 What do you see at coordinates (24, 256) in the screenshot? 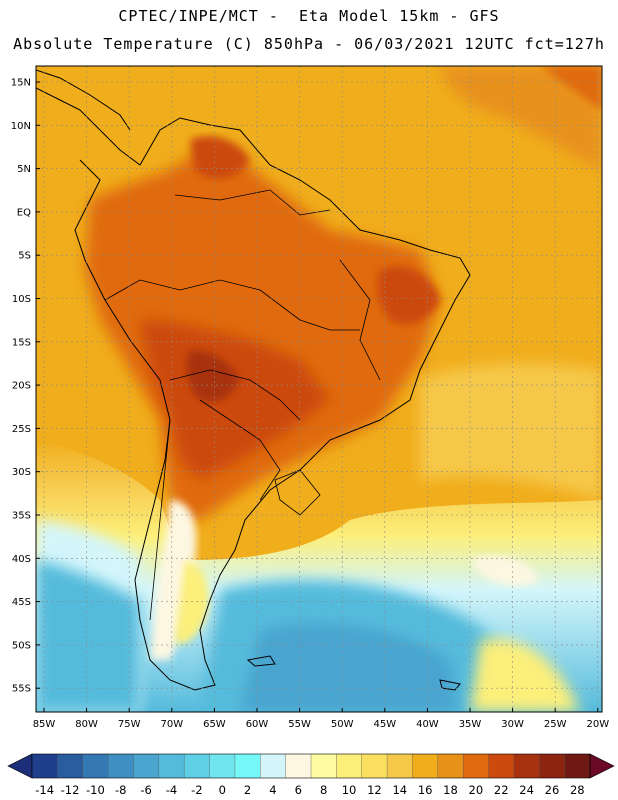
I see `lat-label: 5S` at bounding box center [24, 256].